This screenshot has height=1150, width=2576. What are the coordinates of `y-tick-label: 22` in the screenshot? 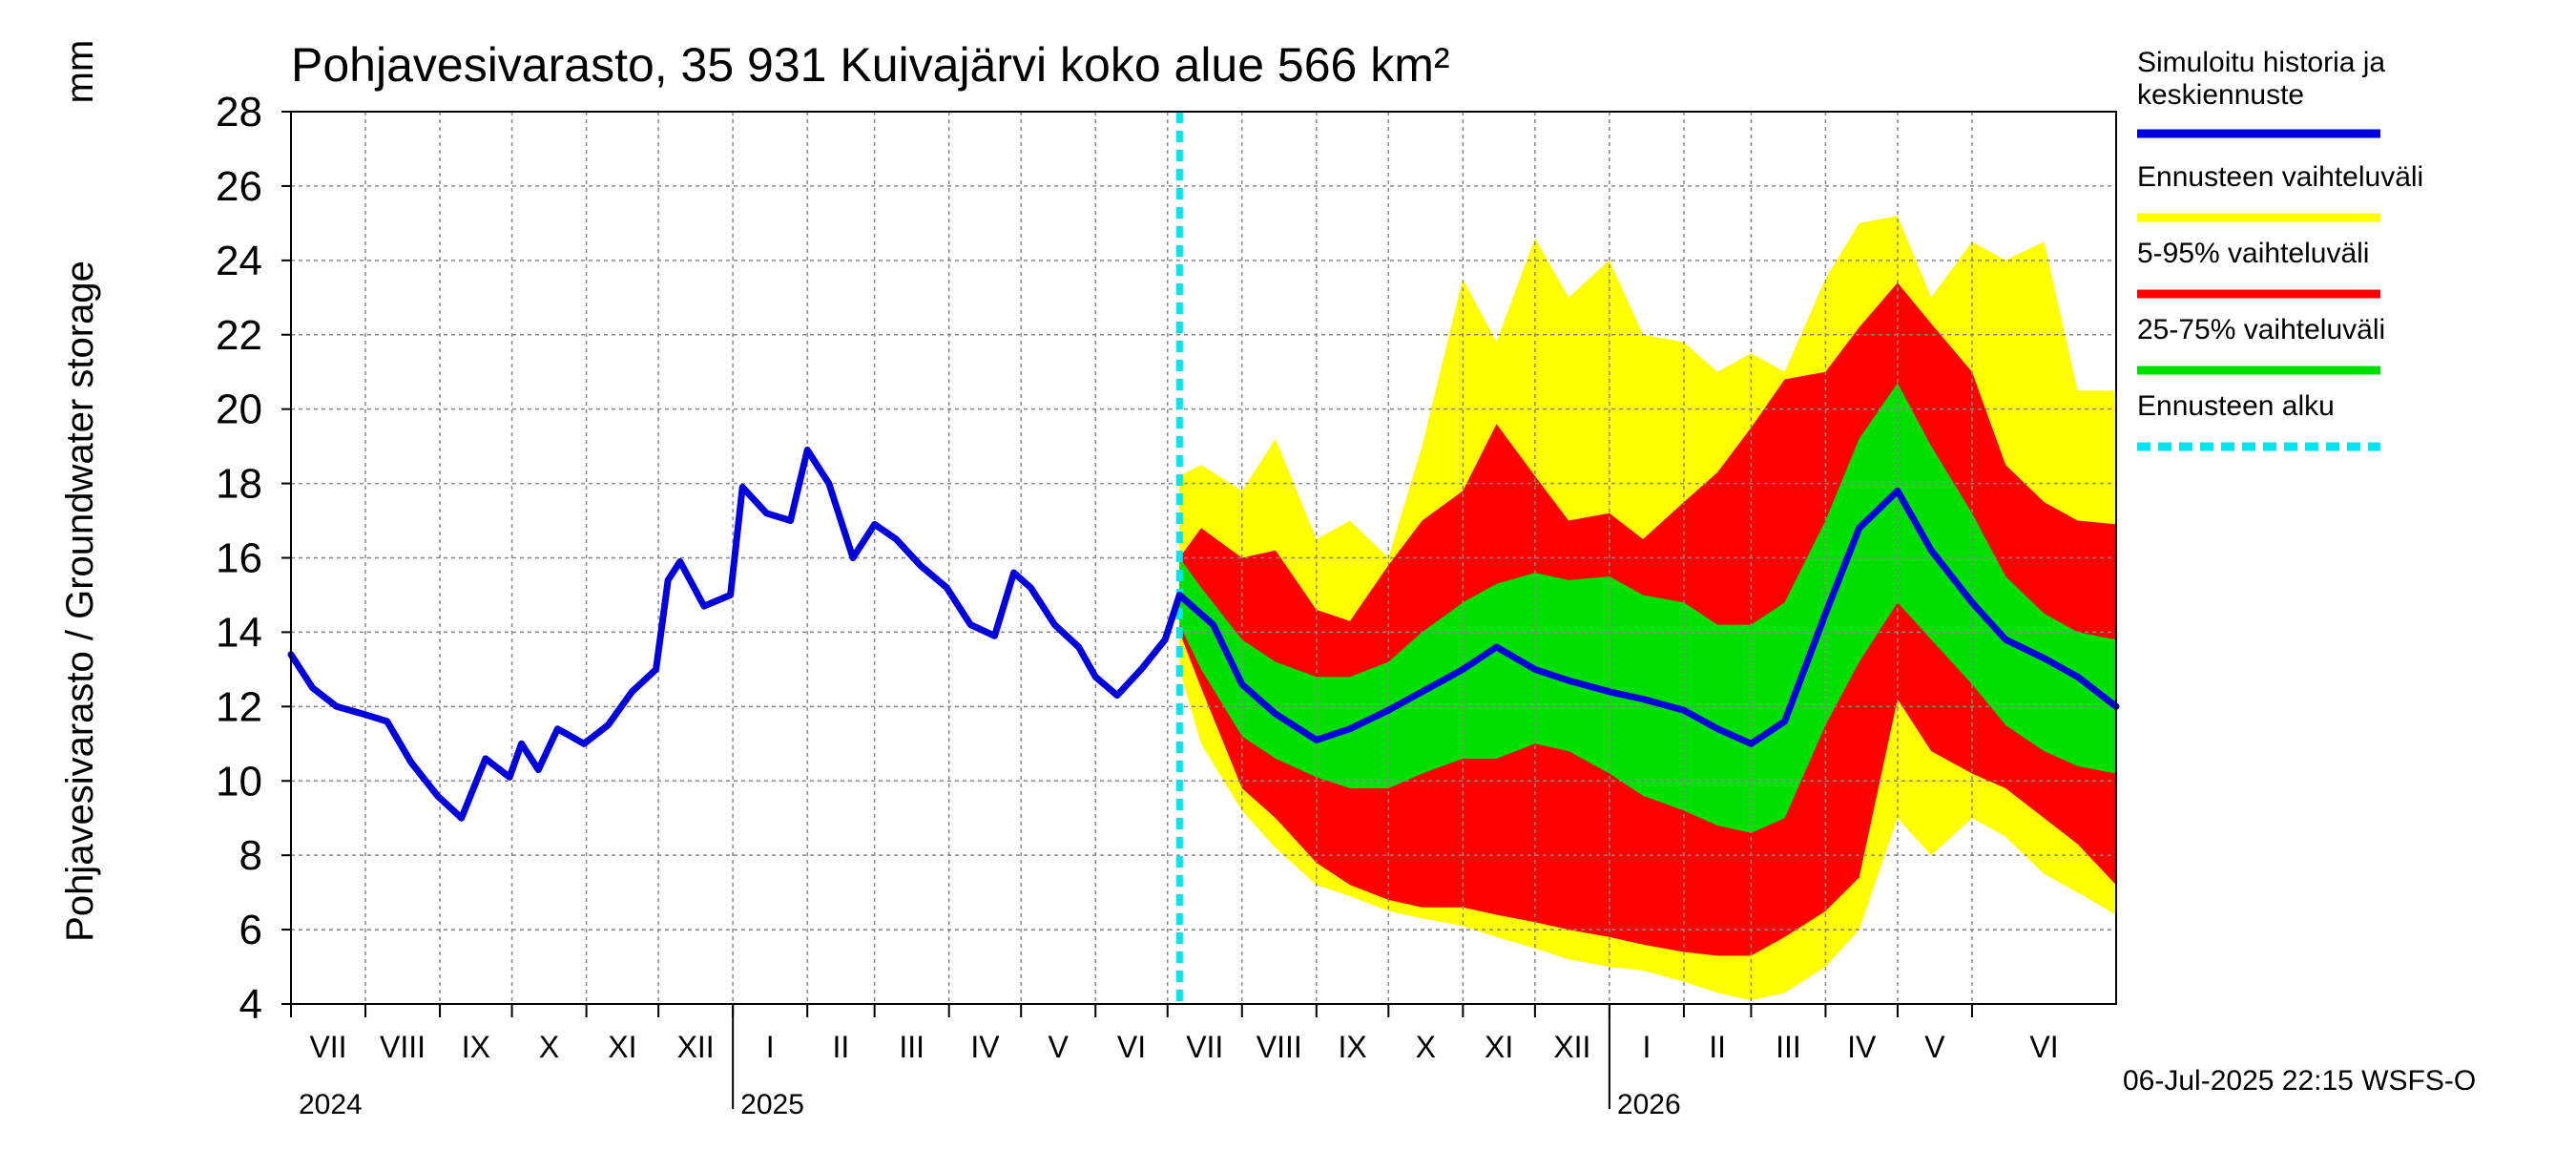 It's located at (239, 335).